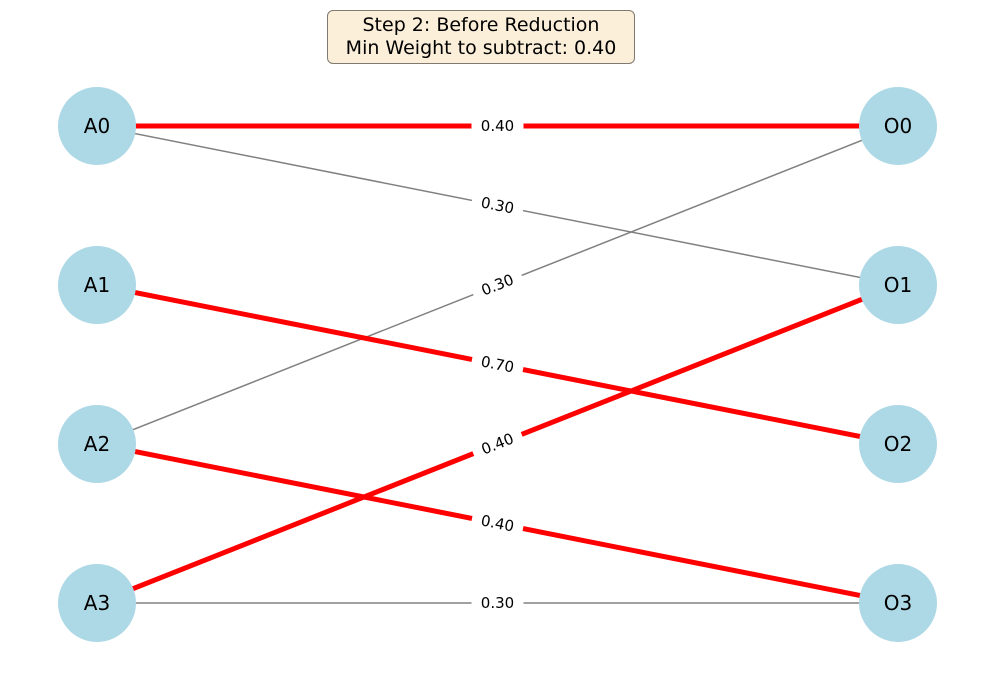  I want to click on node-label: A2, so click(97, 444).